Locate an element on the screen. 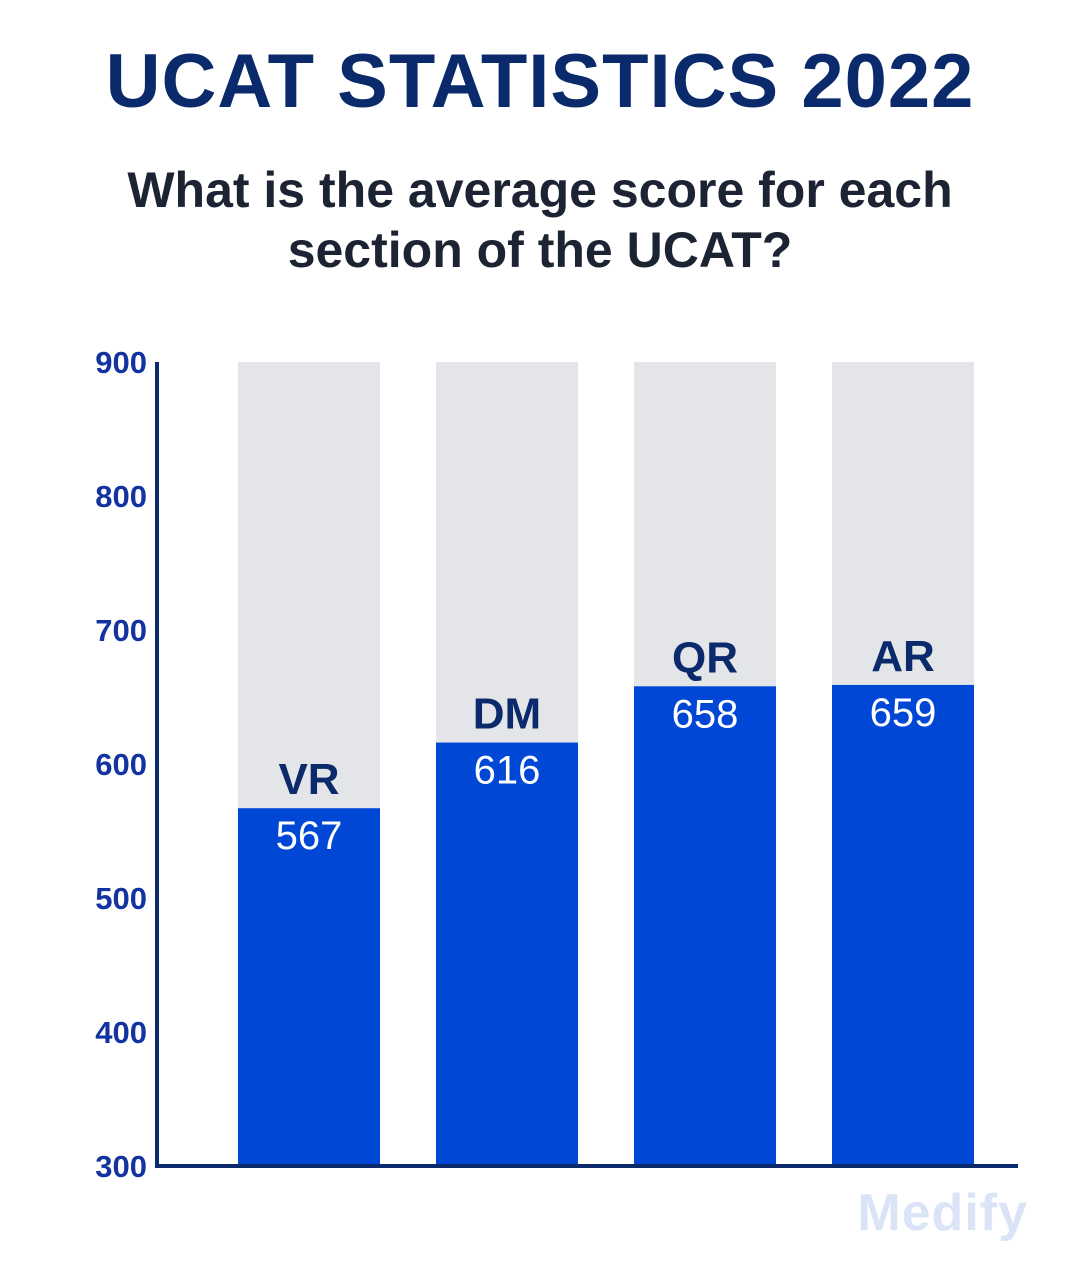 This screenshot has width=1080, height=1265. category-label-ar: AR is located at coordinates (903, 656).